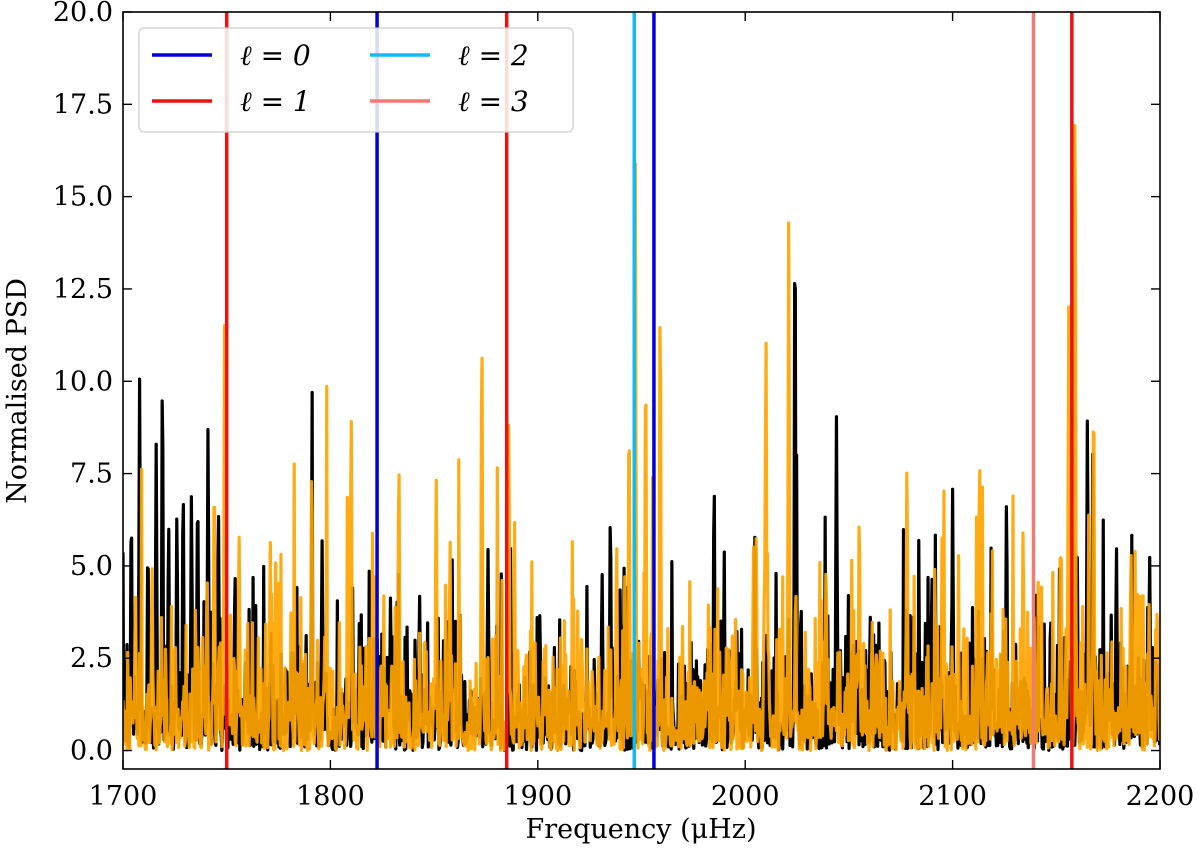 This screenshot has height=852, width=1200. I want to click on y-tick-label: 17.5, so click(83, 104).